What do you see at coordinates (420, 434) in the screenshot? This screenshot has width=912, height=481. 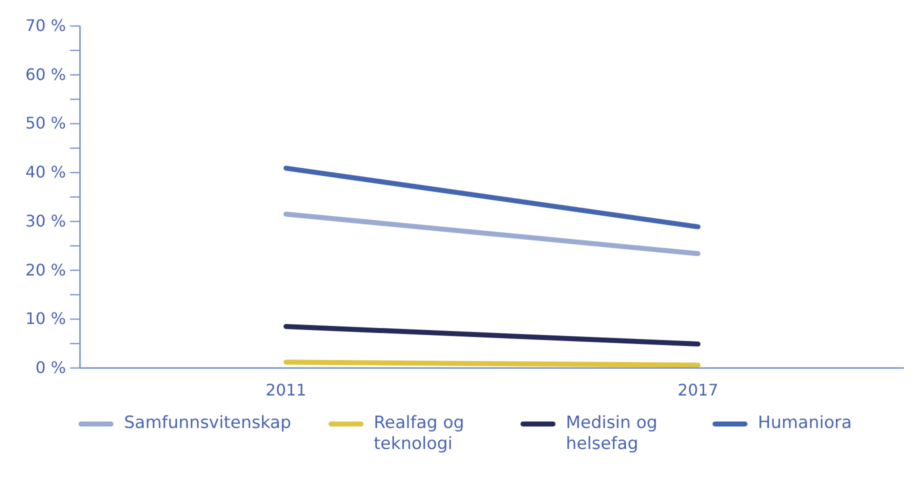 I see `legend-label: Realfag og teknologi` at bounding box center [420, 434].